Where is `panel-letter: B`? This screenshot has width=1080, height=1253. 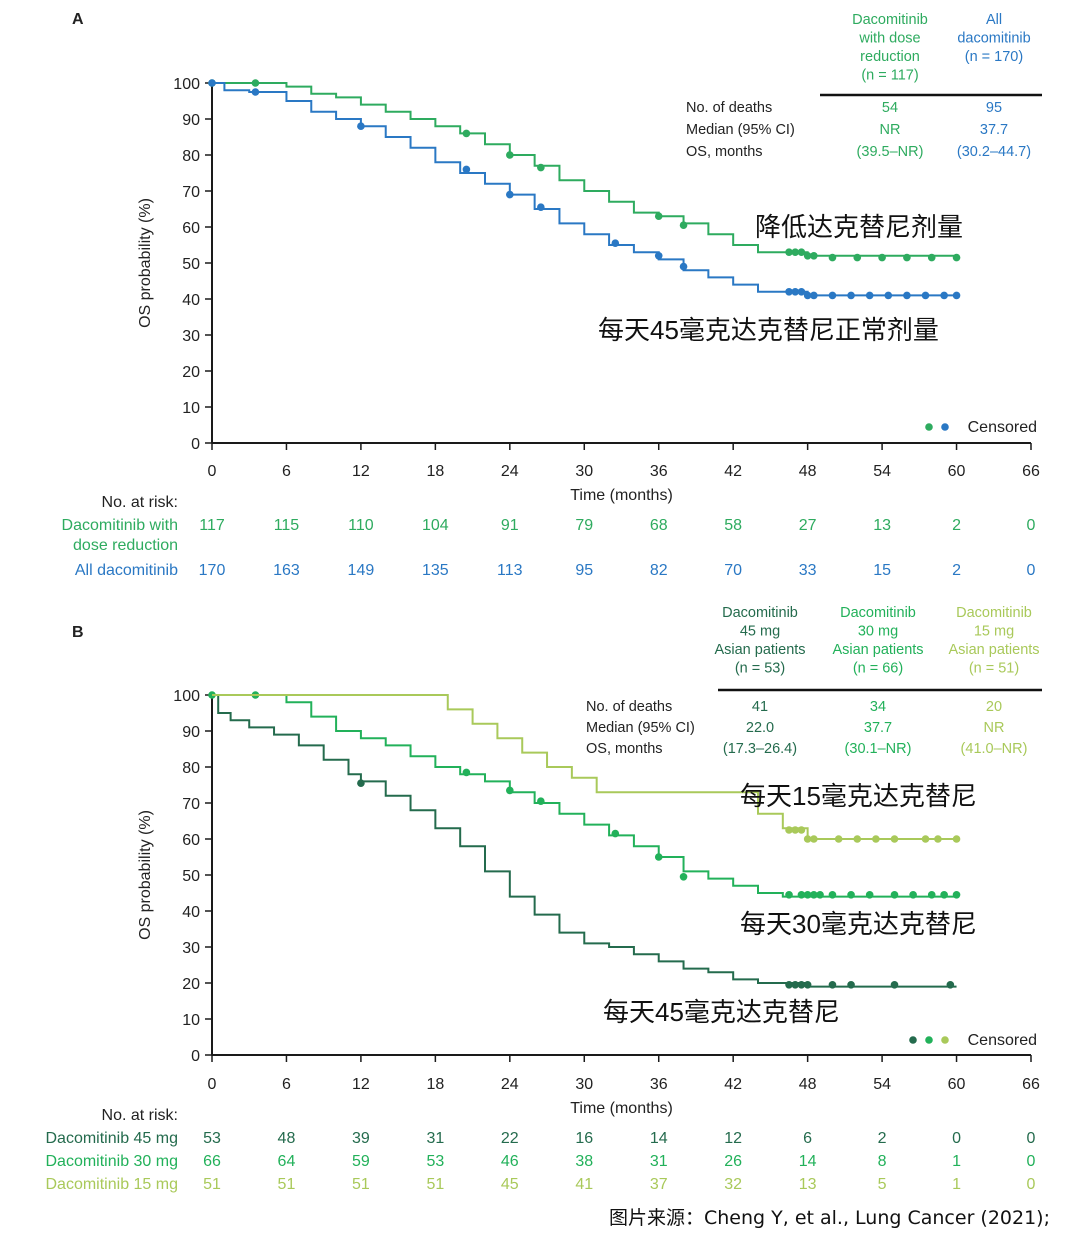 panel-letter: B is located at coordinates (78, 632).